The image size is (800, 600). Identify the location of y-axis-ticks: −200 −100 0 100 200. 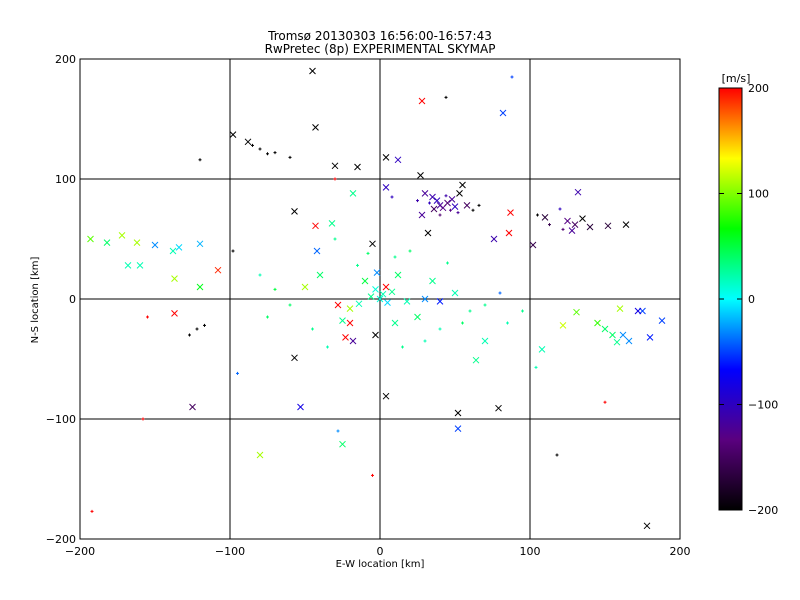
(61, 299).